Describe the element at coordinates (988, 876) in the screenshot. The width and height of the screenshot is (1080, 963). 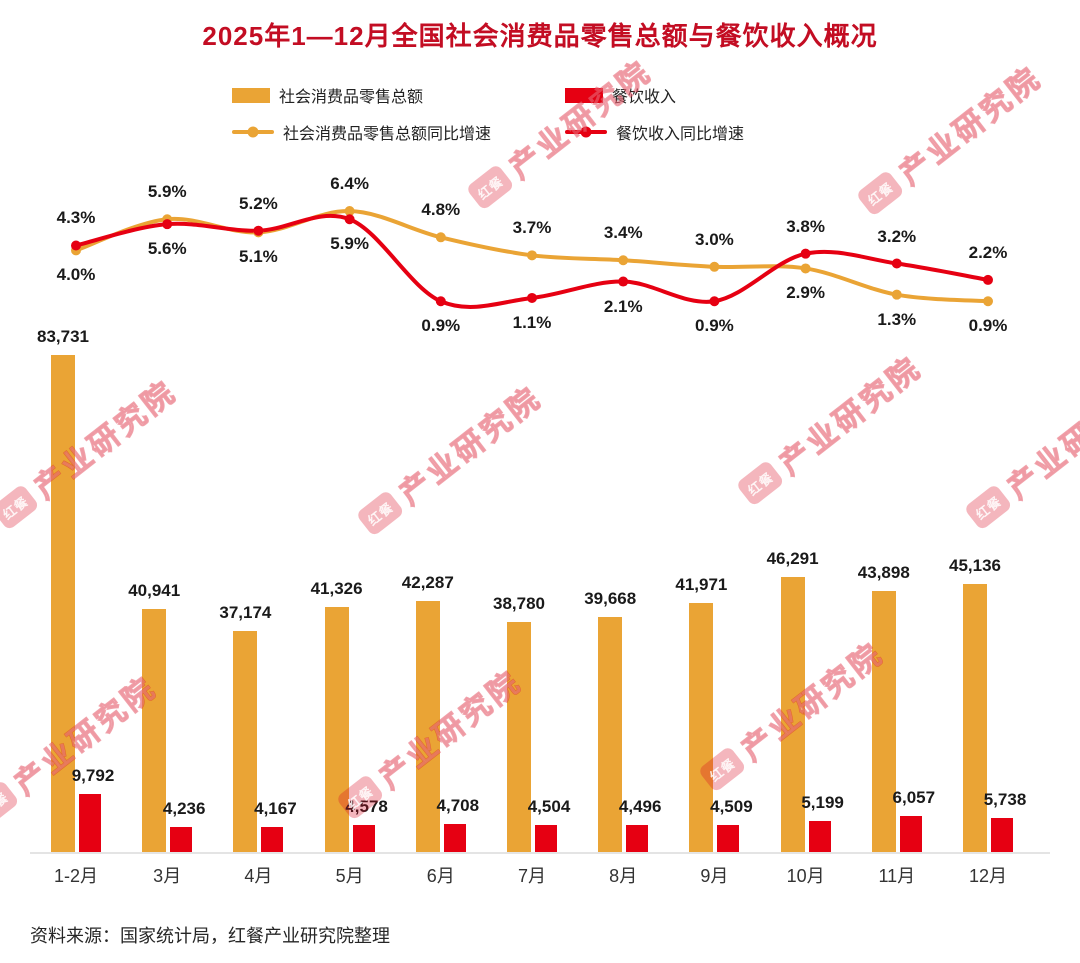
I see `x-axis-label: 12月` at that location.